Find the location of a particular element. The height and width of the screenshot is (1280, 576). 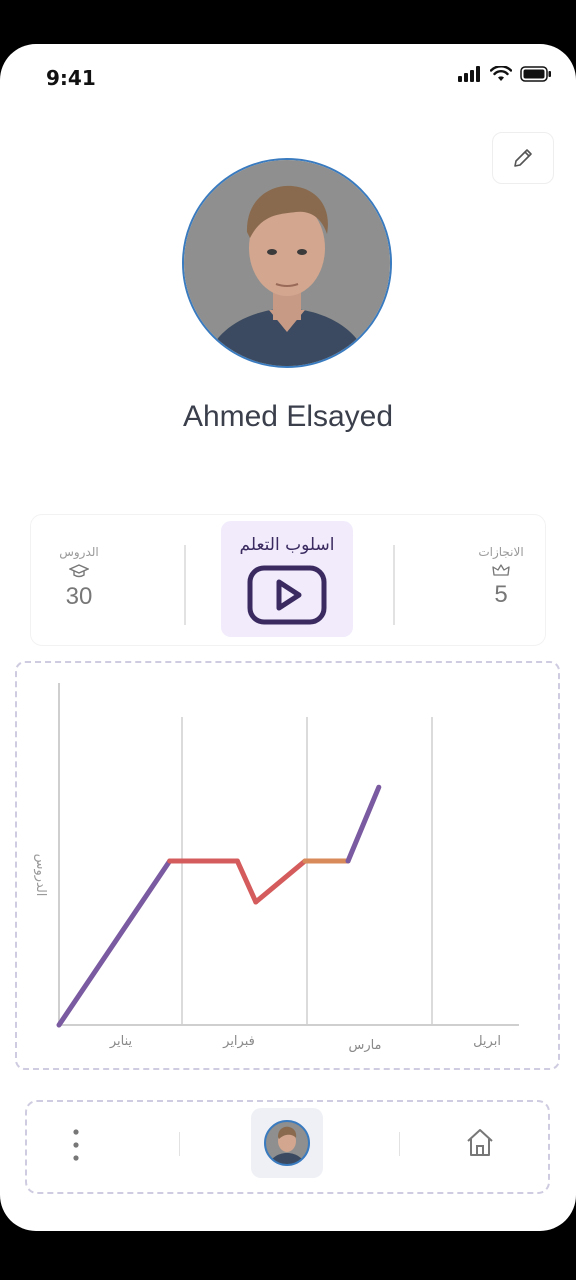

status-icons is located at coordinates (505, 74).